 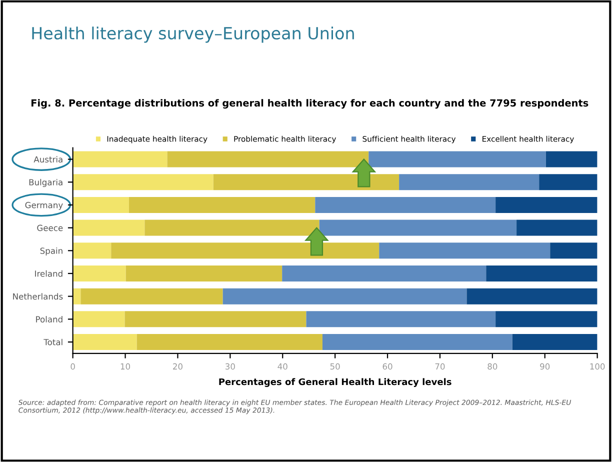 I want to click on x-axis-title: Percentages of General Health Literacy levels, so click(x=335, y=382).